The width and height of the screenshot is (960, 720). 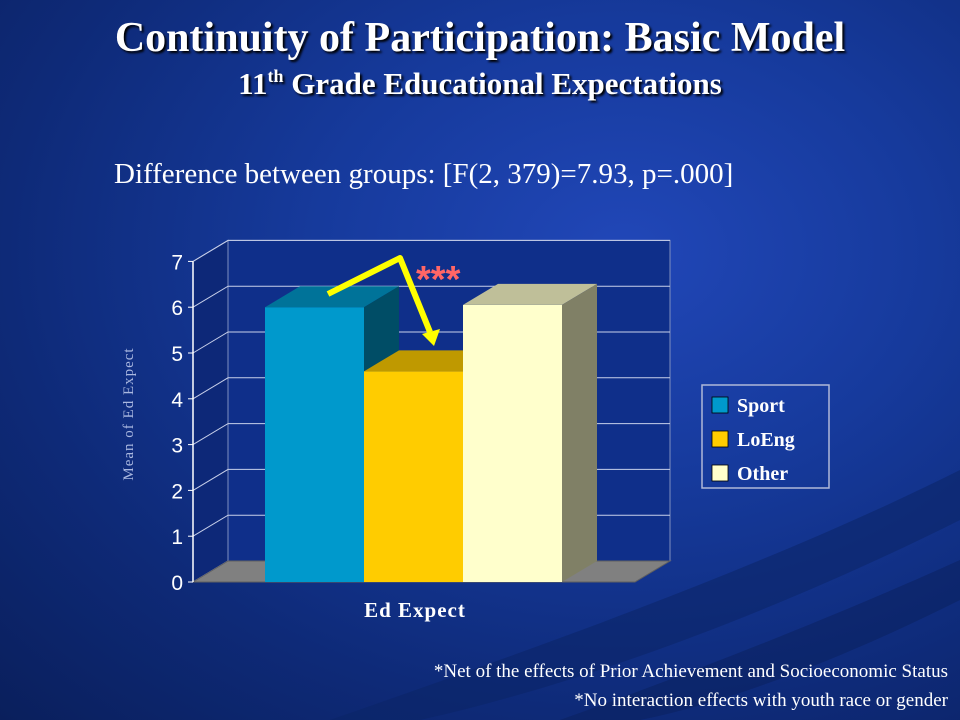 I want to click on slide-subtitle: 11th Grade Educational Expectations, so click(x=480, y=84).